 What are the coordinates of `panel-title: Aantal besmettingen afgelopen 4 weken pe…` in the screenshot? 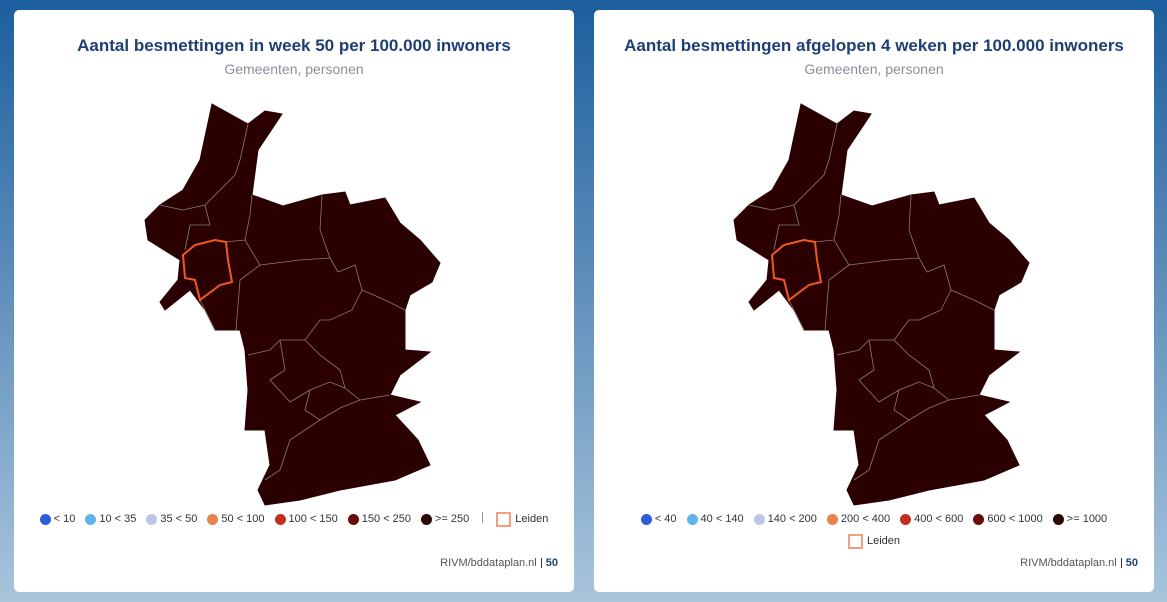 It's located at (874, 45).